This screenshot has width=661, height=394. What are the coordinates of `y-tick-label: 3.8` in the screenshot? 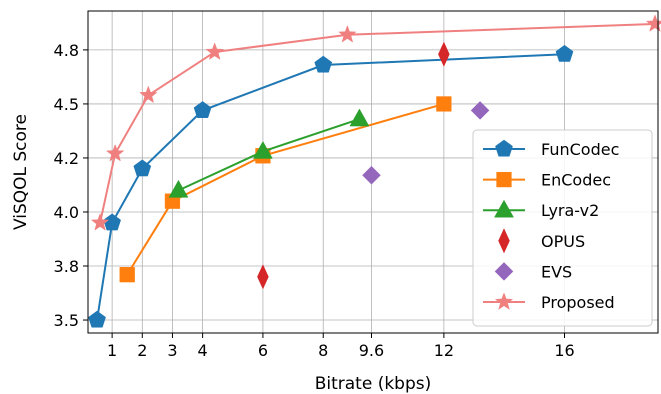 It's located at (66, 266).